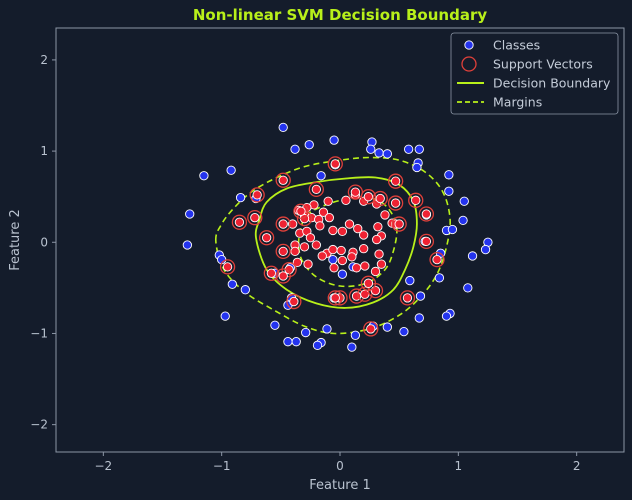 This screenshot has width=632, height=500. I want to click on x-tick-label: −1, so click(222, 466).